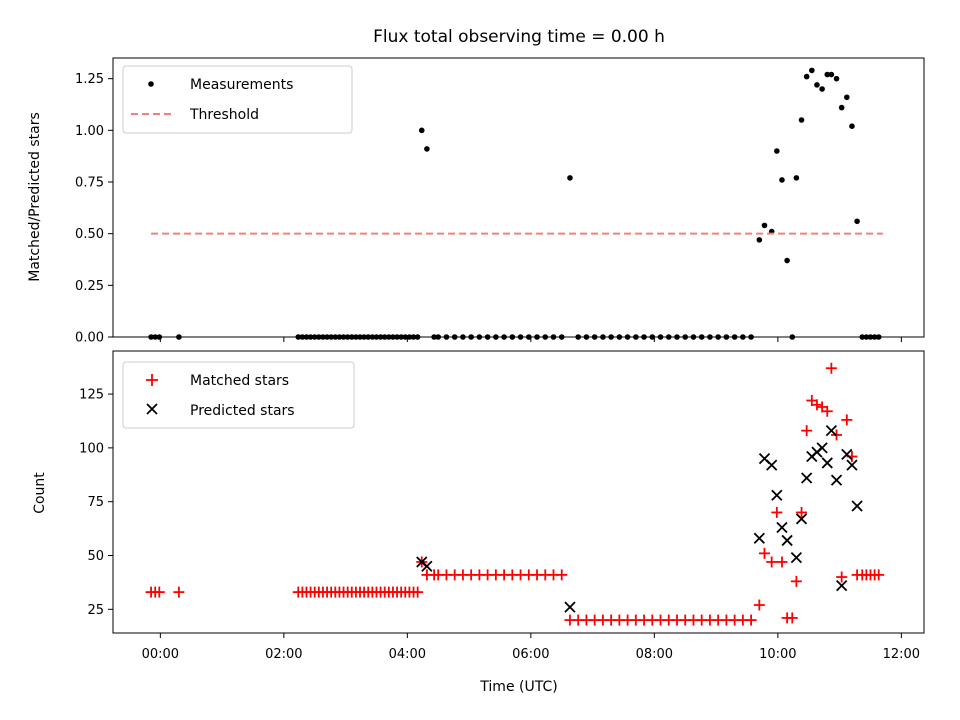 The height and width of the screenshot is (720, 960). I want to click on legend-predicted-marker, so click(152, 409).